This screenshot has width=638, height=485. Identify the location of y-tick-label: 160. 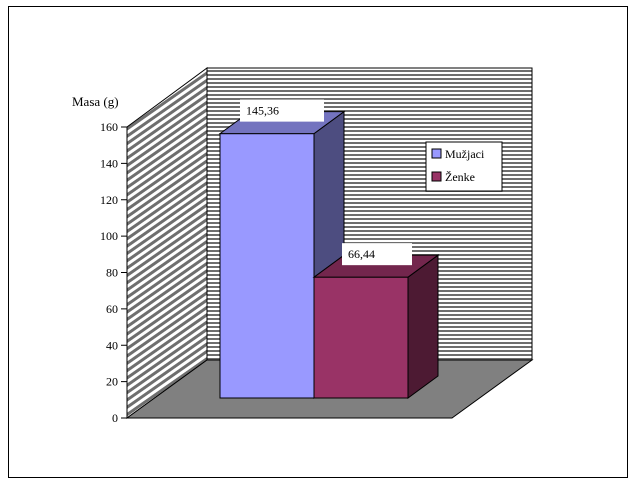
(109, 127).